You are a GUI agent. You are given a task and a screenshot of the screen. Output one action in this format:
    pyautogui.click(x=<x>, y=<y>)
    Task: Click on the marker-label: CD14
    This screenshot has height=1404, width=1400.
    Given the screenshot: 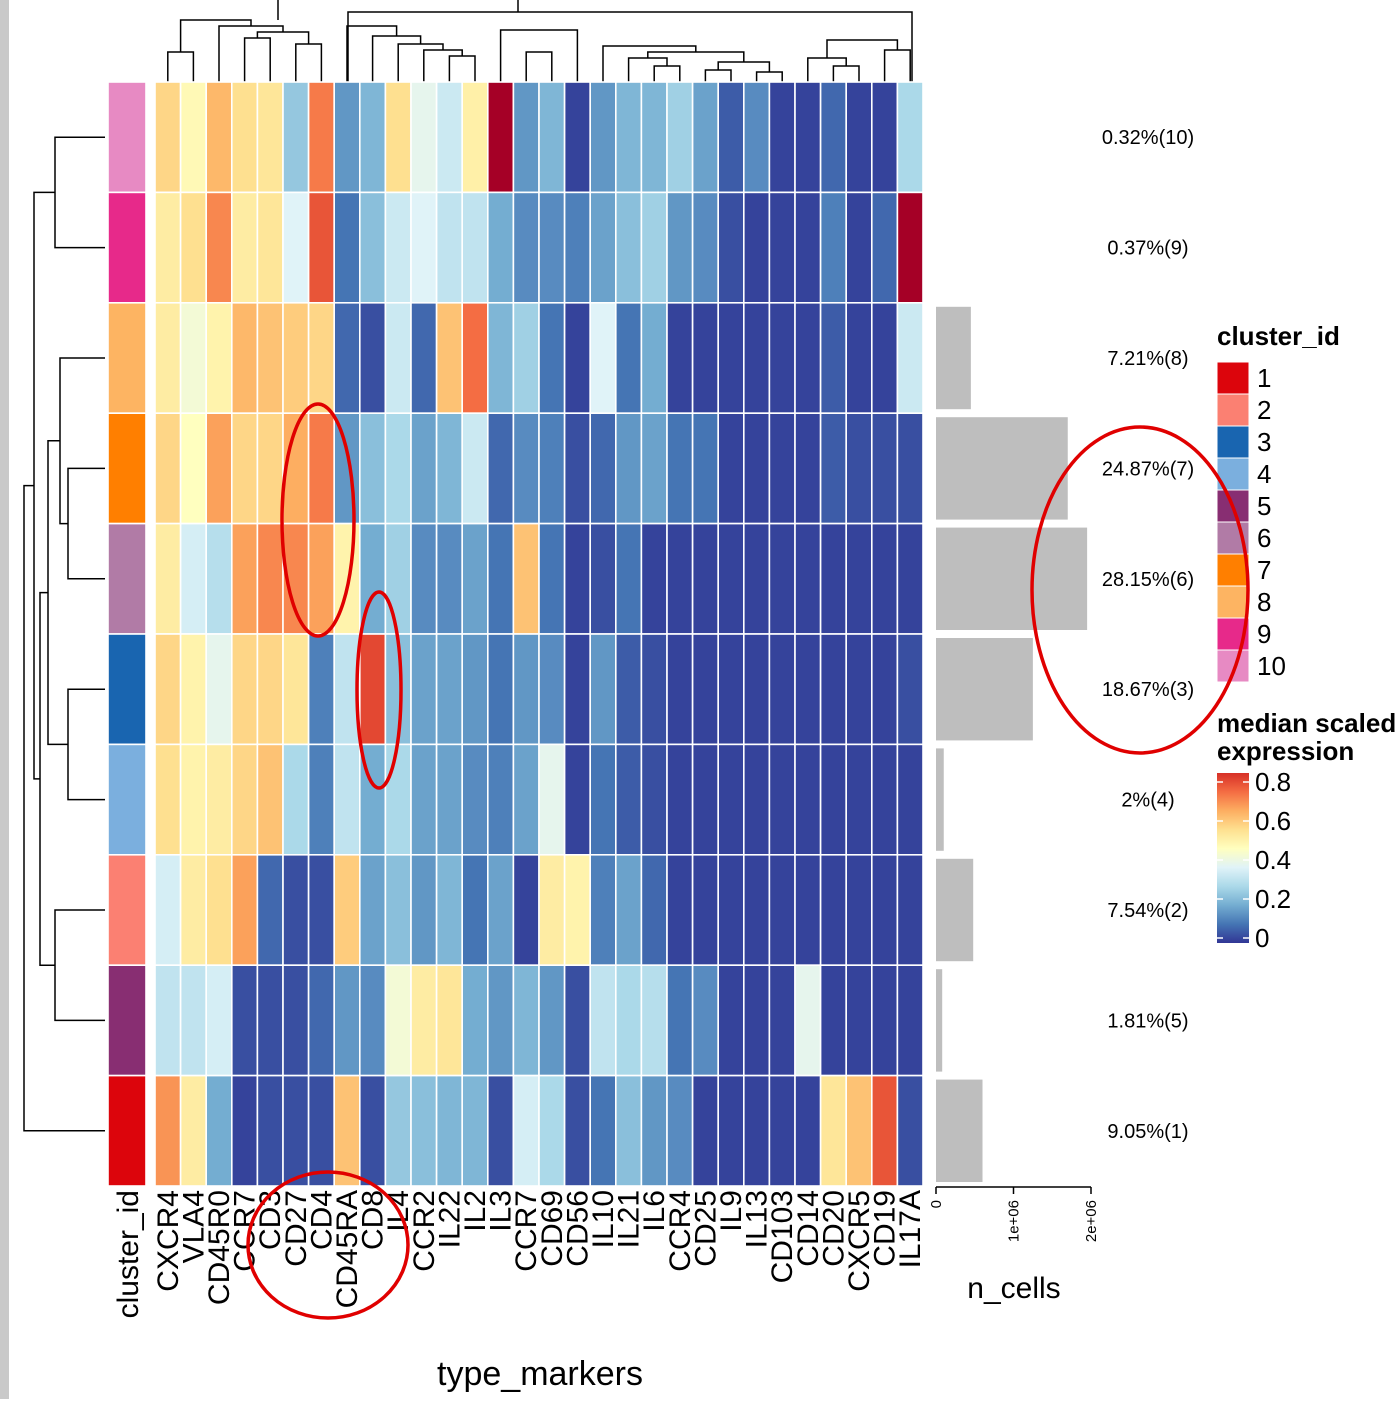 What is the action you would take?
    pyautogui.click(x=808, y=1228)
    